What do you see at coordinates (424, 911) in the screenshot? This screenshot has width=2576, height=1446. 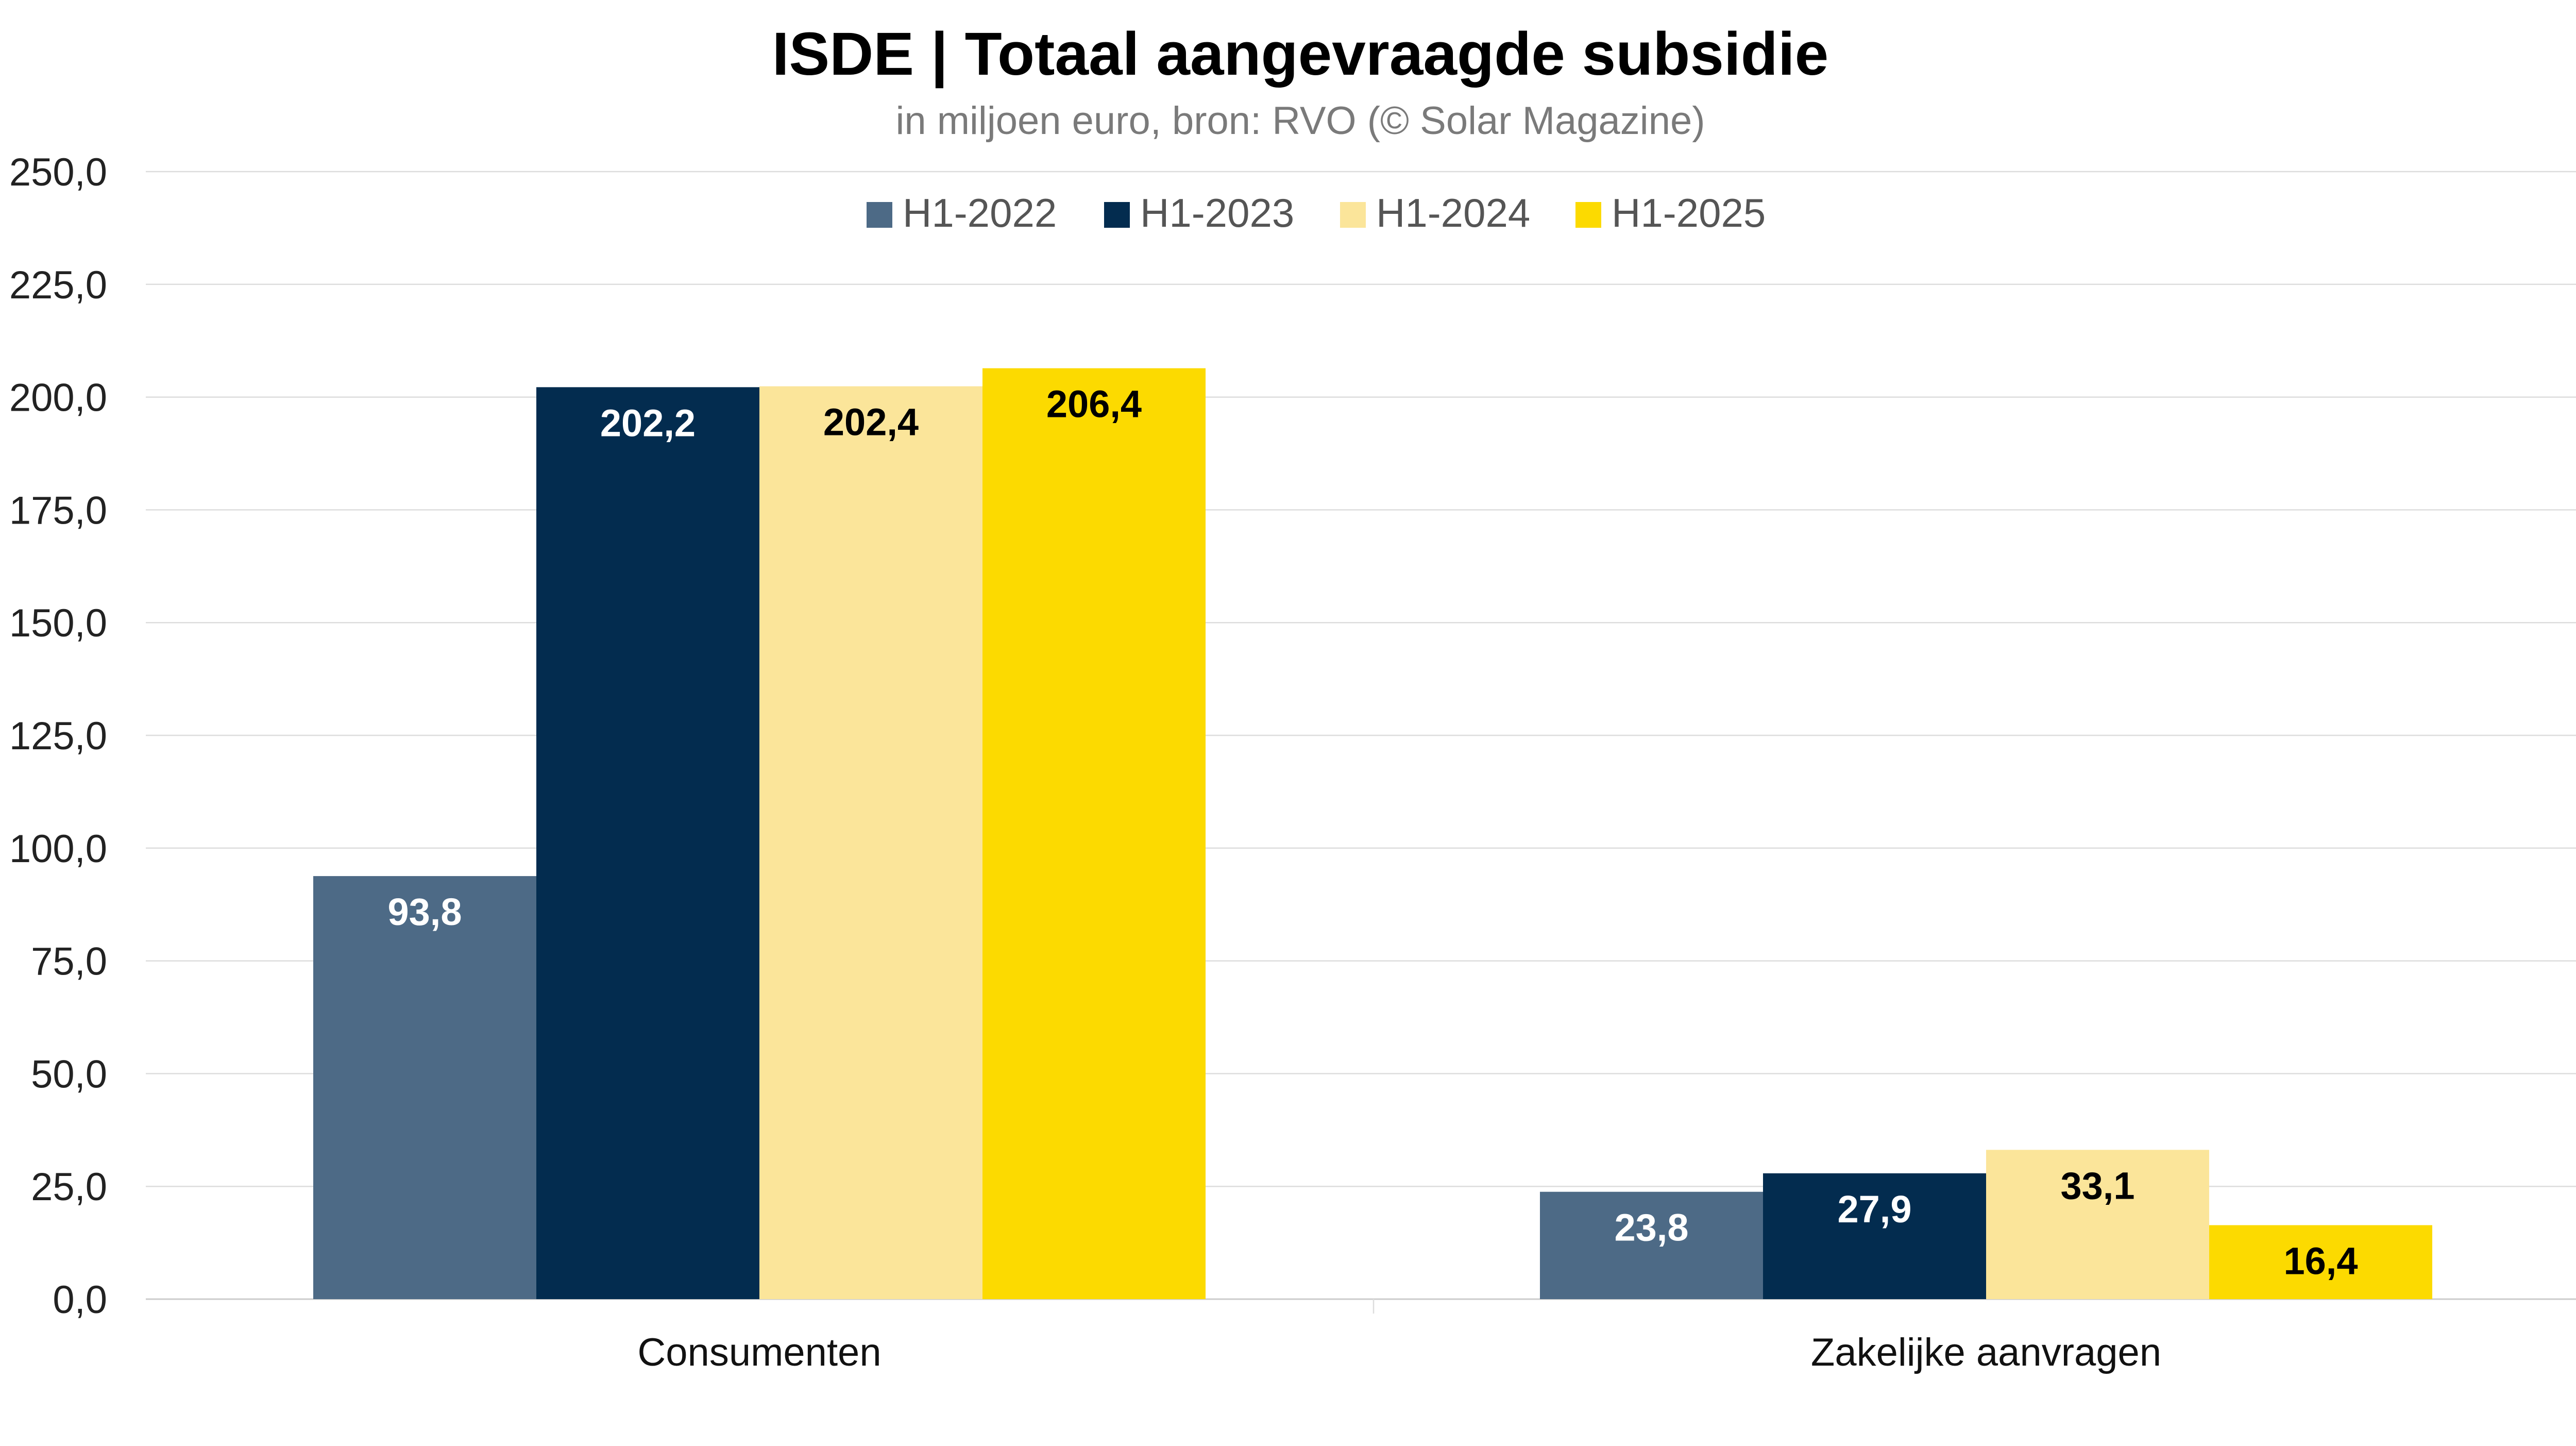 I see `bar-value-label: 93,8` at bounding box center [424, 911].